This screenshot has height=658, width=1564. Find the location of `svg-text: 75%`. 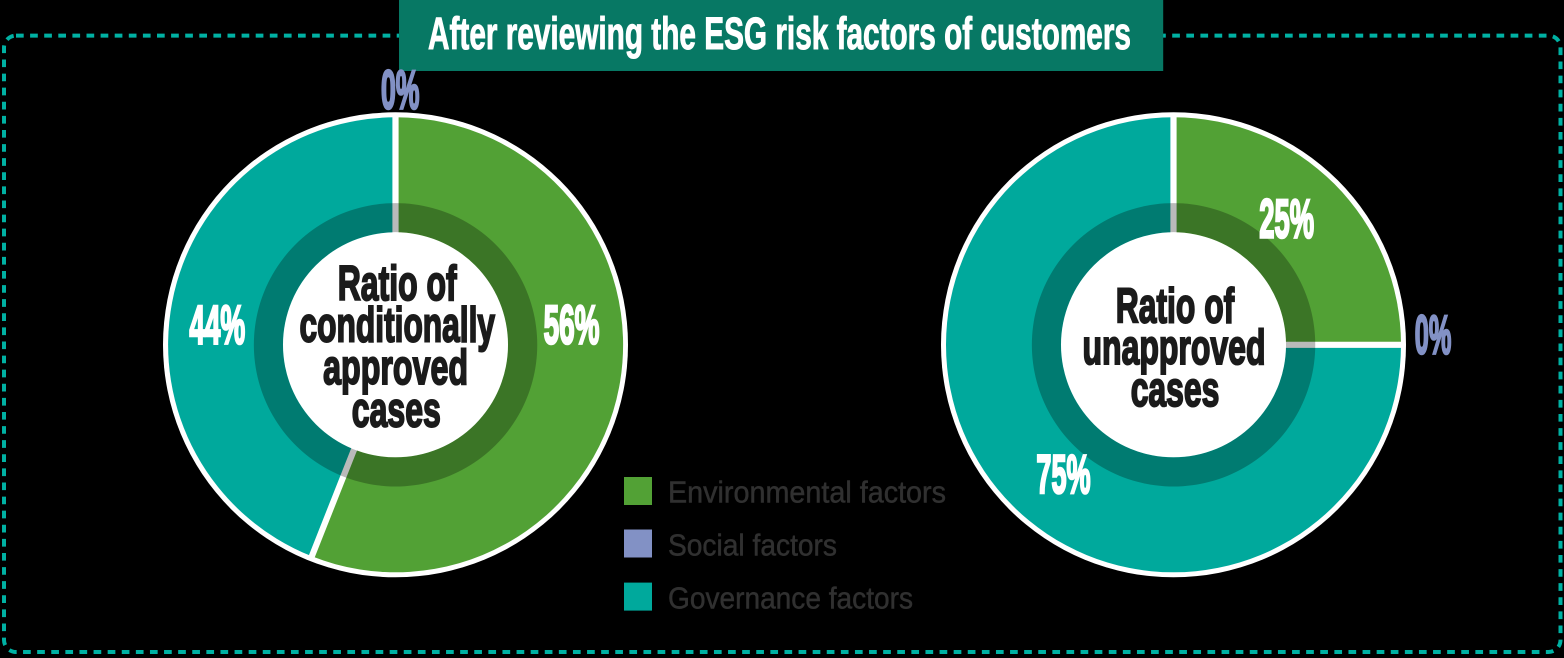

svg-text: 75% is located at coordinates (1063, 474).